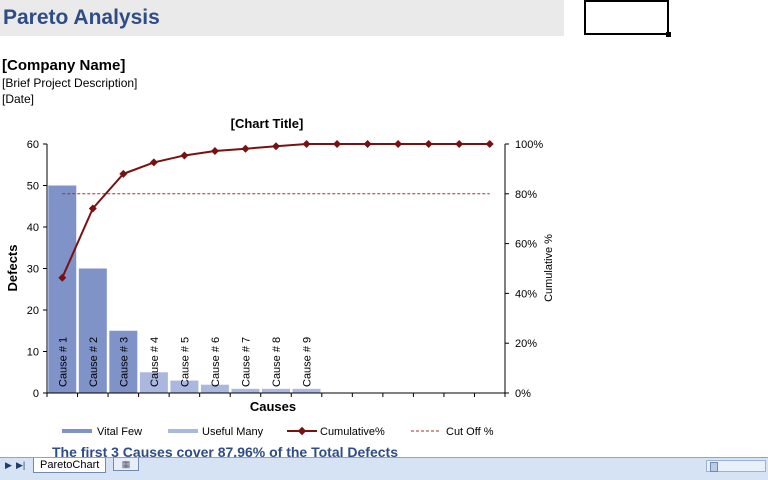 The image size is (768, 480). What do you see at coordinates (33, 187) in the screenshot?
I see `y-tick-label-5: 50` at bounding box center [33, 187].